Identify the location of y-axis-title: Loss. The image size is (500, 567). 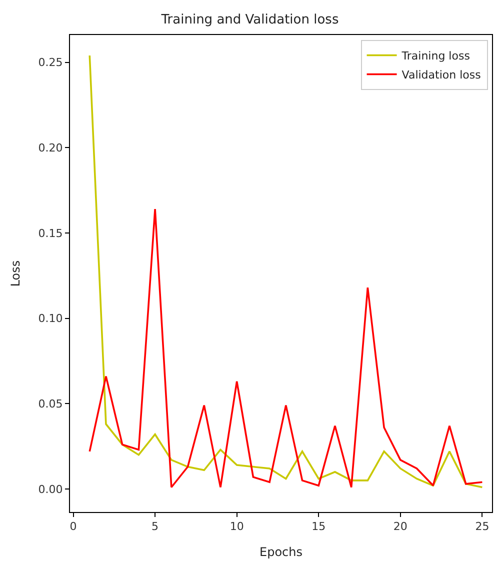
(15, 273).